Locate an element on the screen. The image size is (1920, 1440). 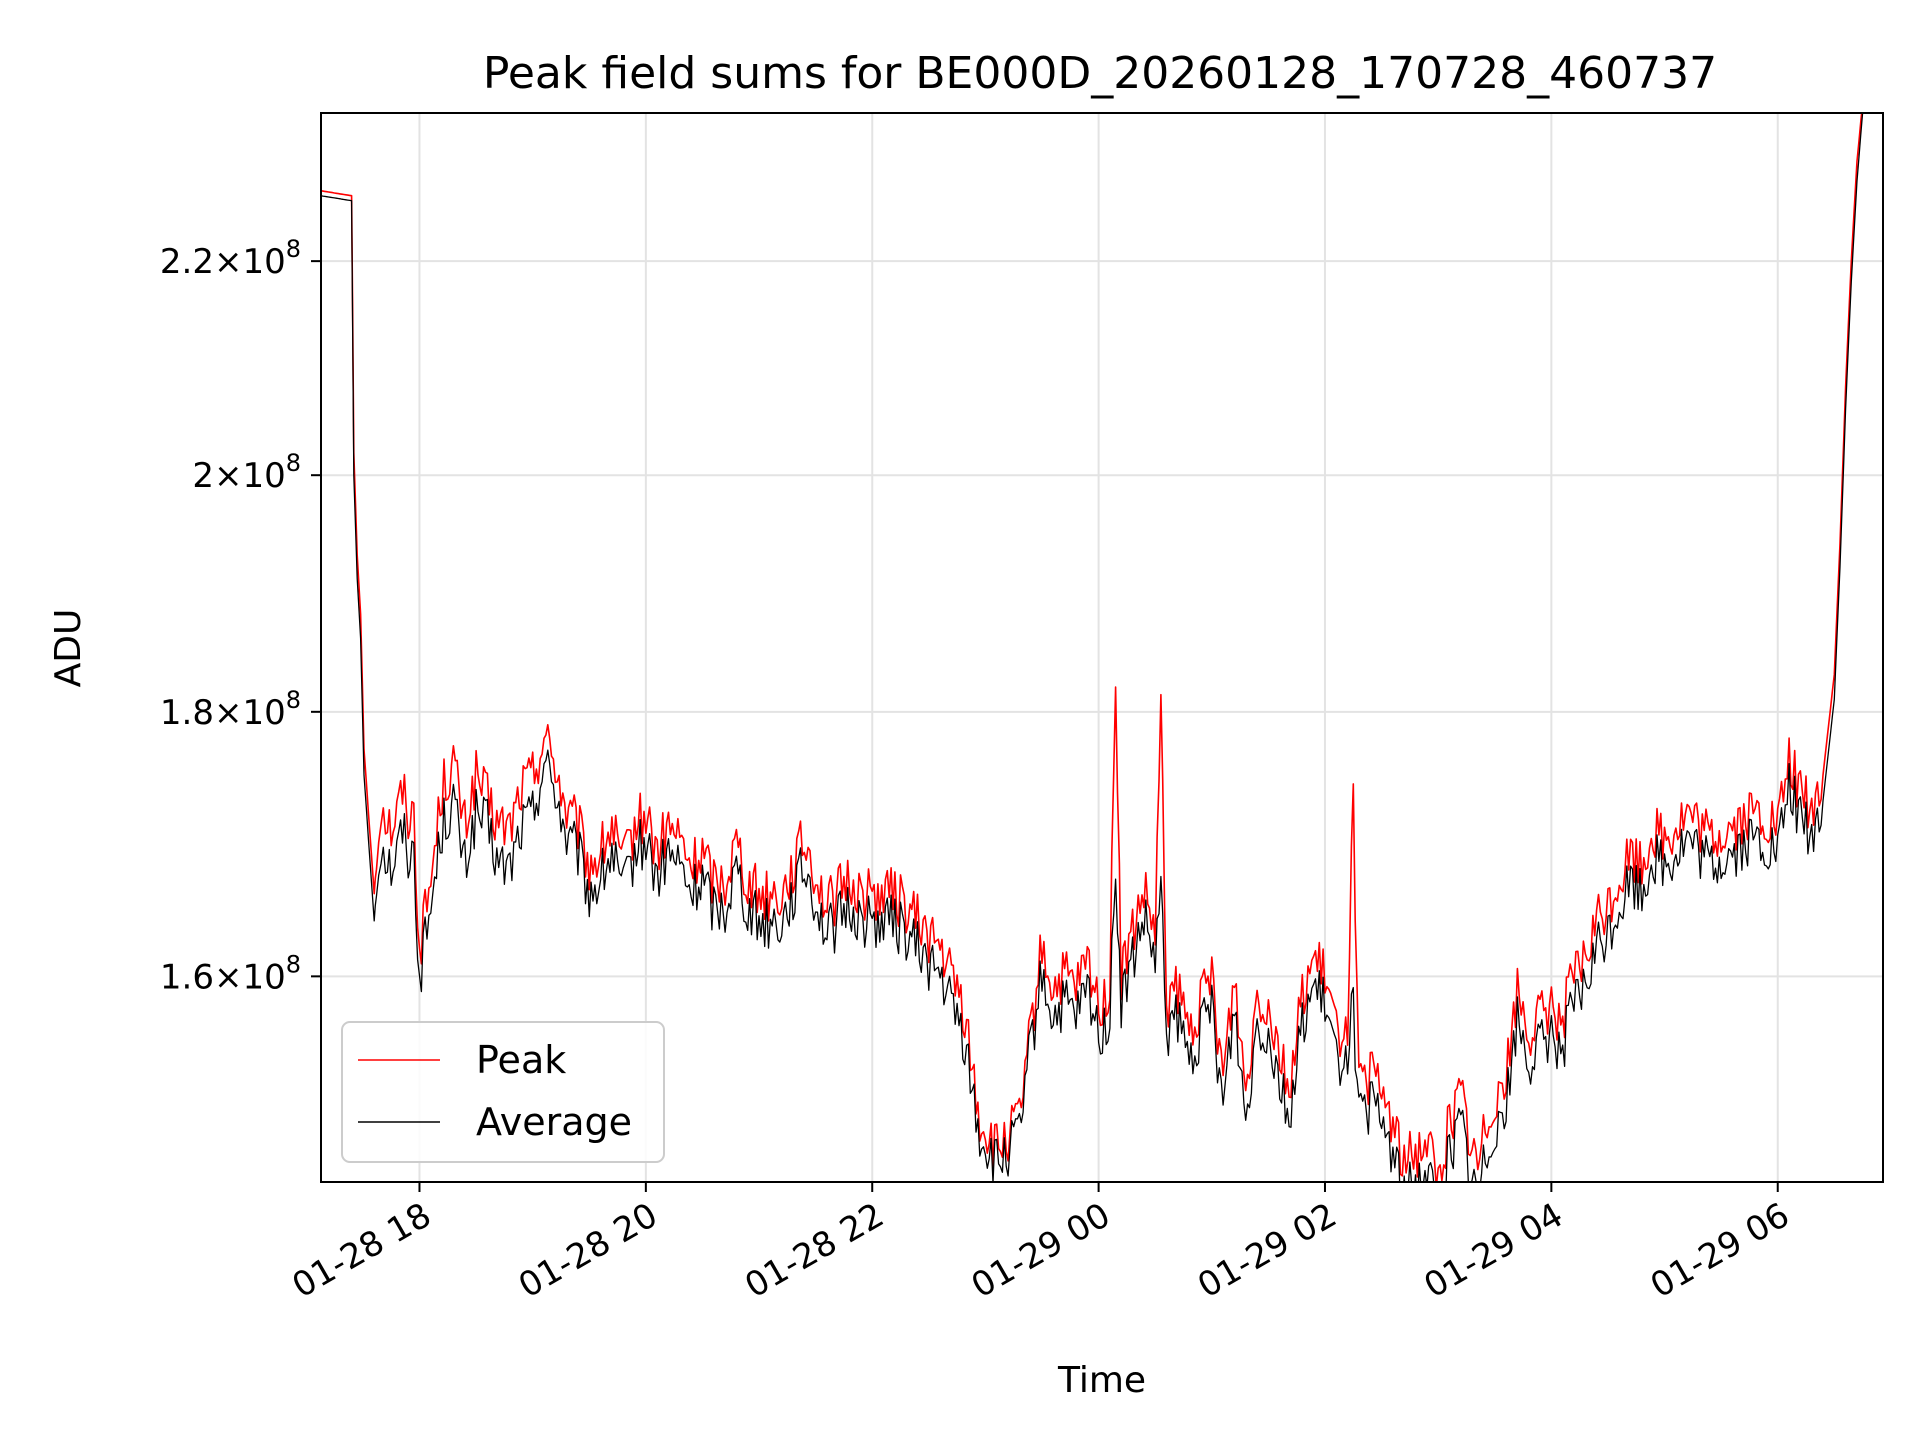
y-tick-label: 2.2×108 is located at coordinates (230, 258).